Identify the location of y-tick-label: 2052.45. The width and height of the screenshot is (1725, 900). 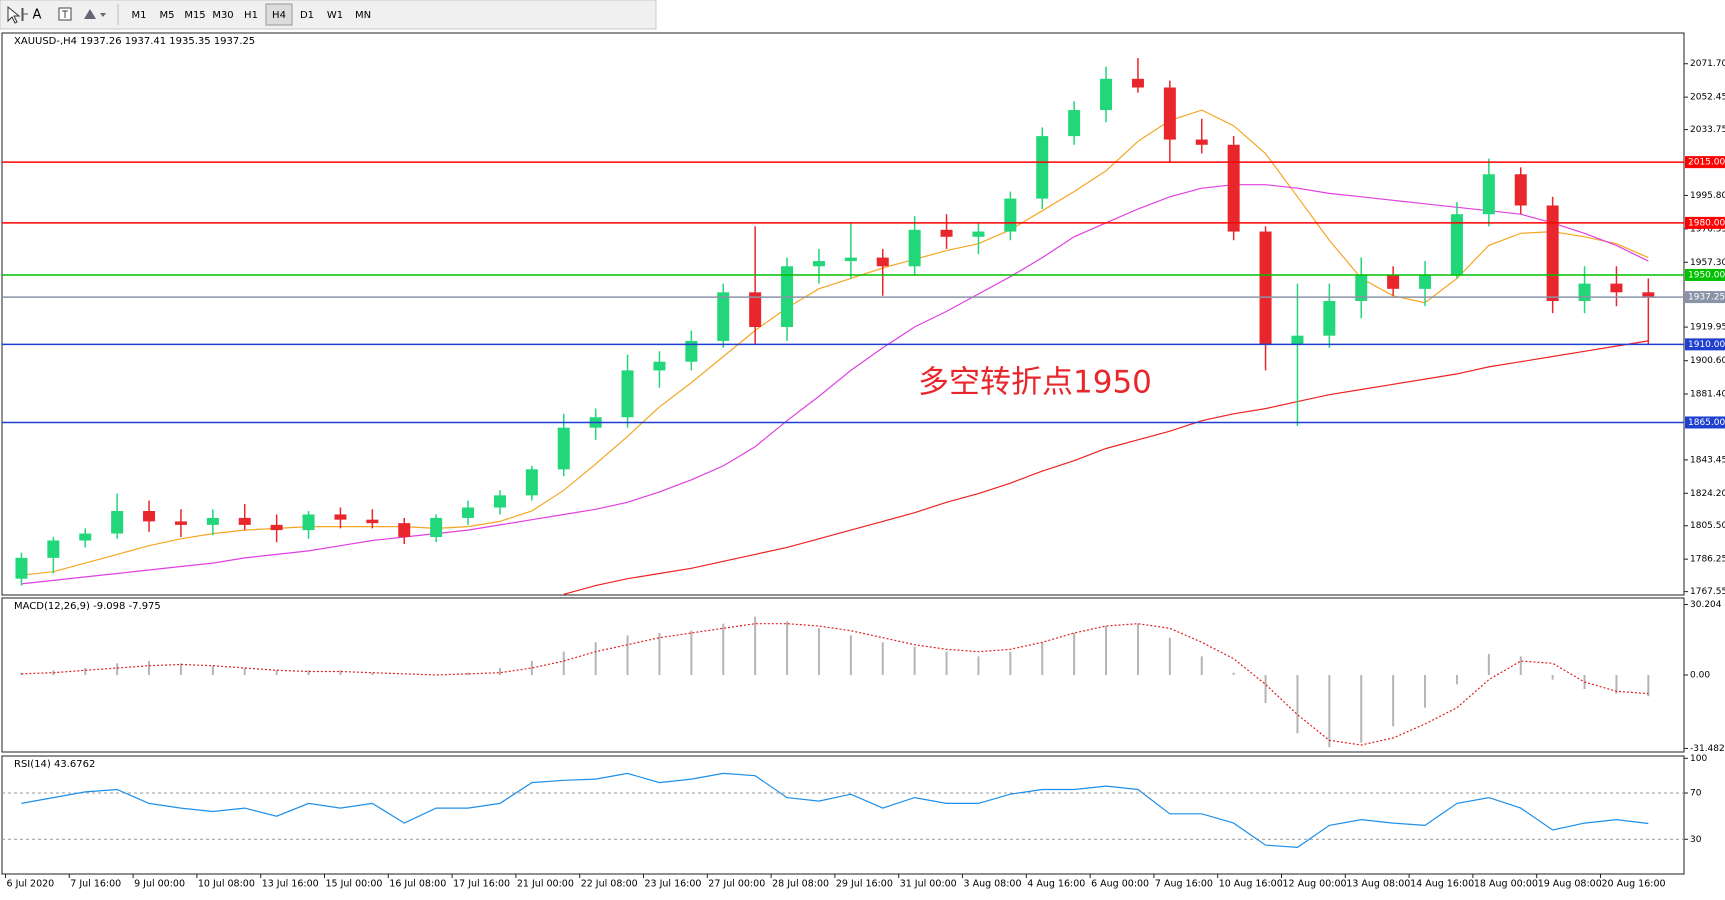
(1707, 98).